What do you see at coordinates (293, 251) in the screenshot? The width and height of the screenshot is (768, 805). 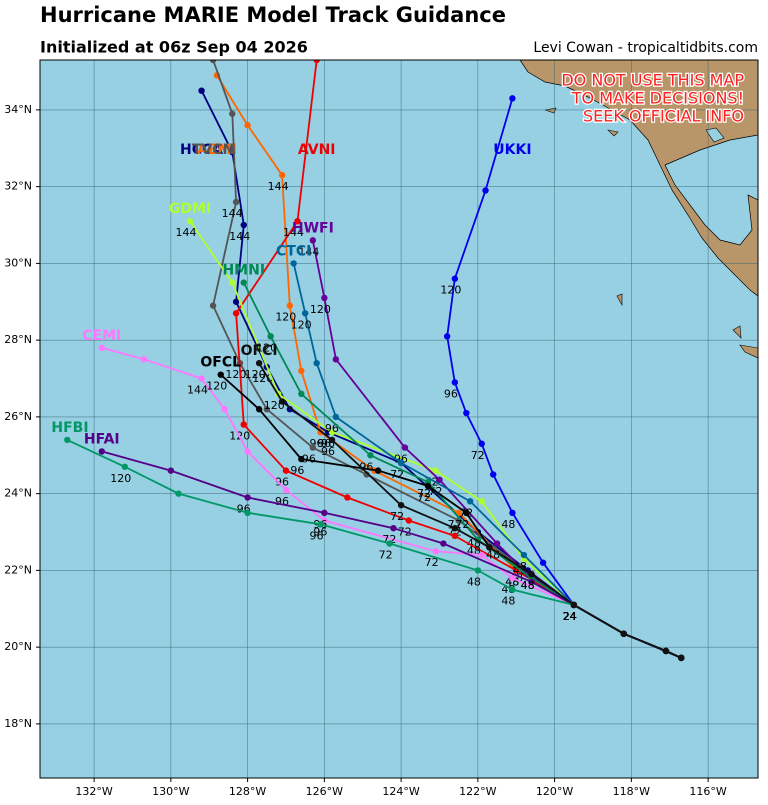 I see `model-label: CTCI` at bounding box center [293, 251].